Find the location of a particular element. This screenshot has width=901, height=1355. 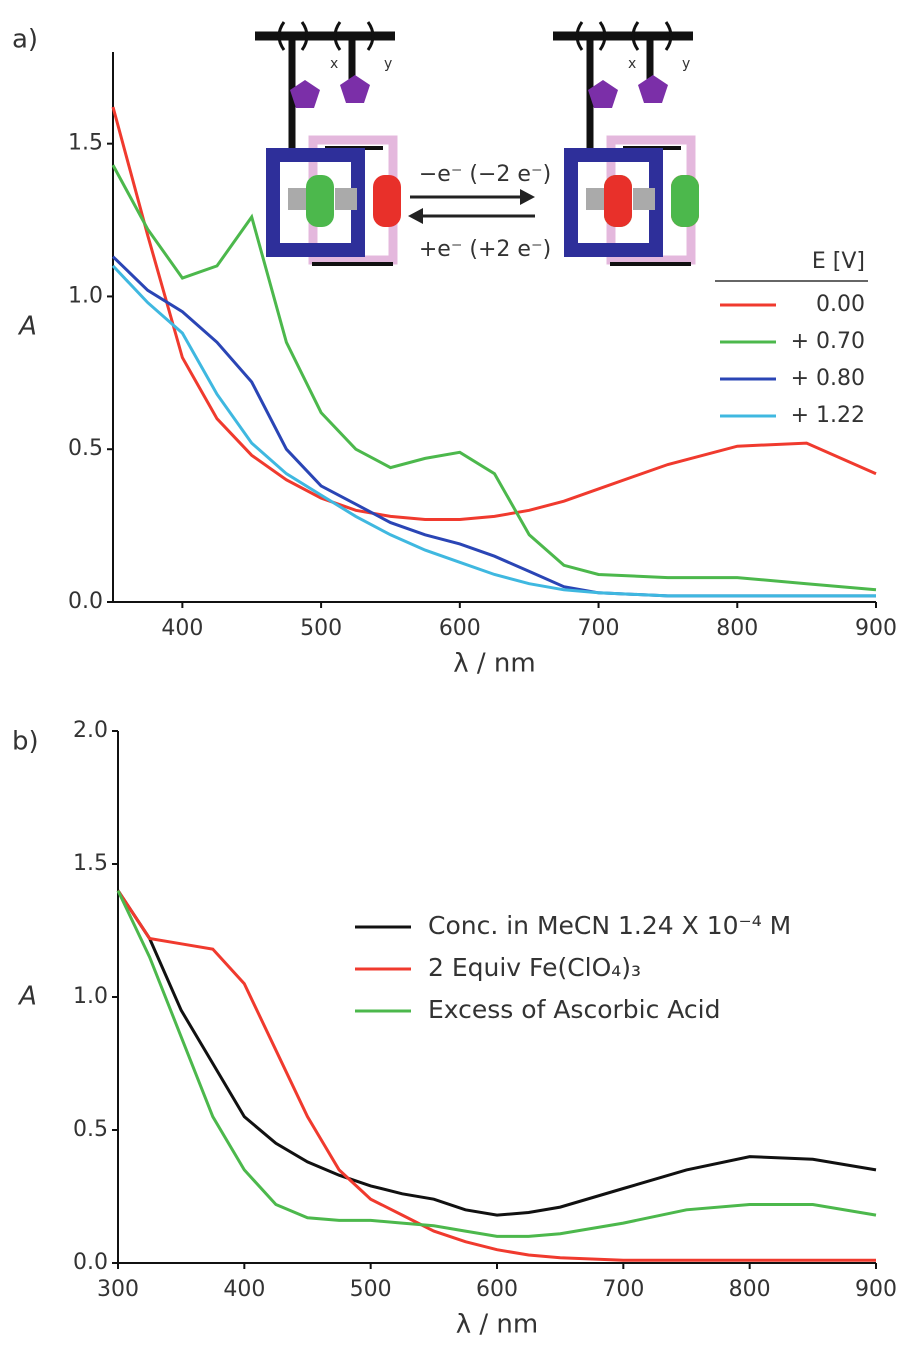

inset-diagram: x y x y −e⁻ (−2 e⁻) +e⁻ (+2 e⁻) is located at coordinates (477, 143).